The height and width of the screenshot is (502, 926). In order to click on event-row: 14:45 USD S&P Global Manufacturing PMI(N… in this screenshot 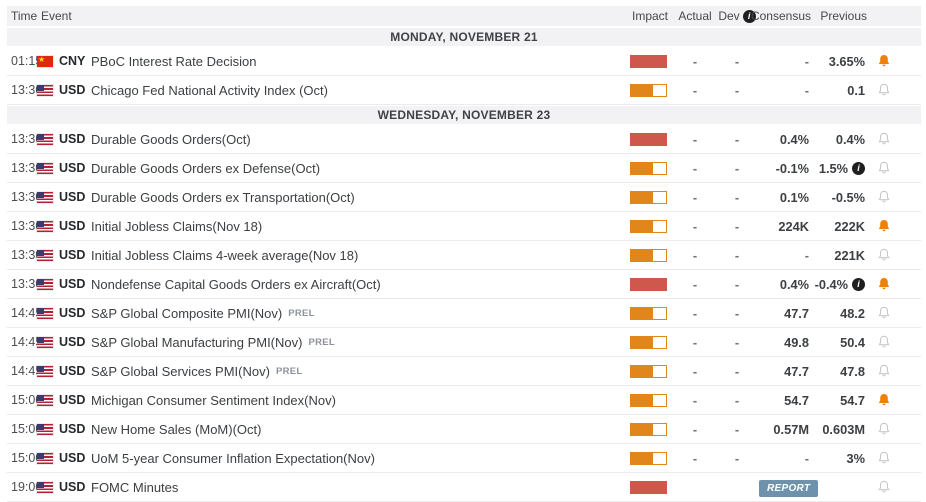, I will do `click(464, 342)`.